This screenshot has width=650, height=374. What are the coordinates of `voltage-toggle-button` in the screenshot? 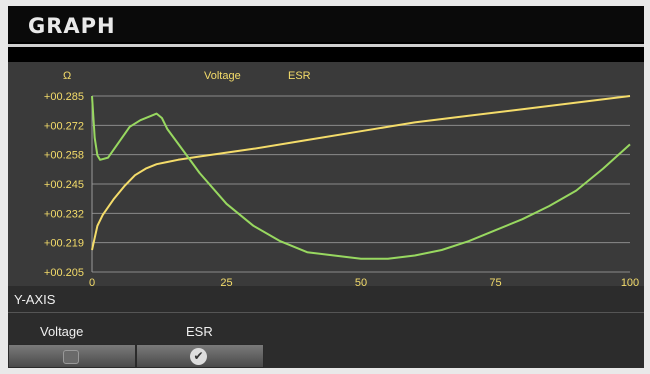 It's located at (72, 356).